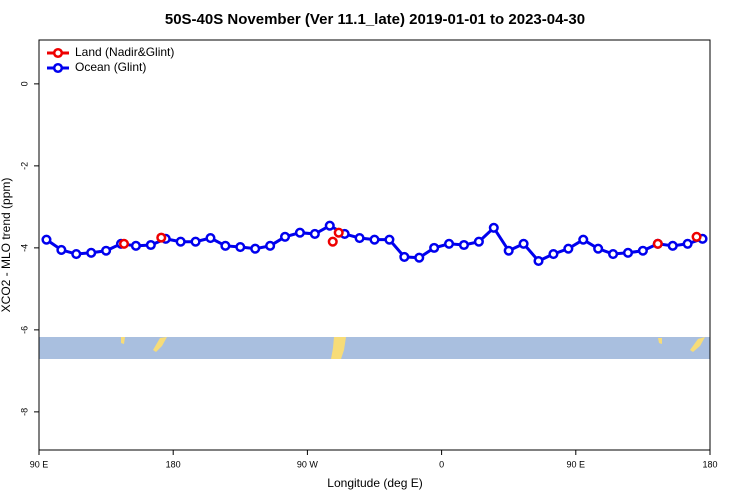 This screenshot has width=750, height=500. What do you see at coordinates (374, 348) in the screenshot?
I see `map-strip` at bounding box center [374, 348].